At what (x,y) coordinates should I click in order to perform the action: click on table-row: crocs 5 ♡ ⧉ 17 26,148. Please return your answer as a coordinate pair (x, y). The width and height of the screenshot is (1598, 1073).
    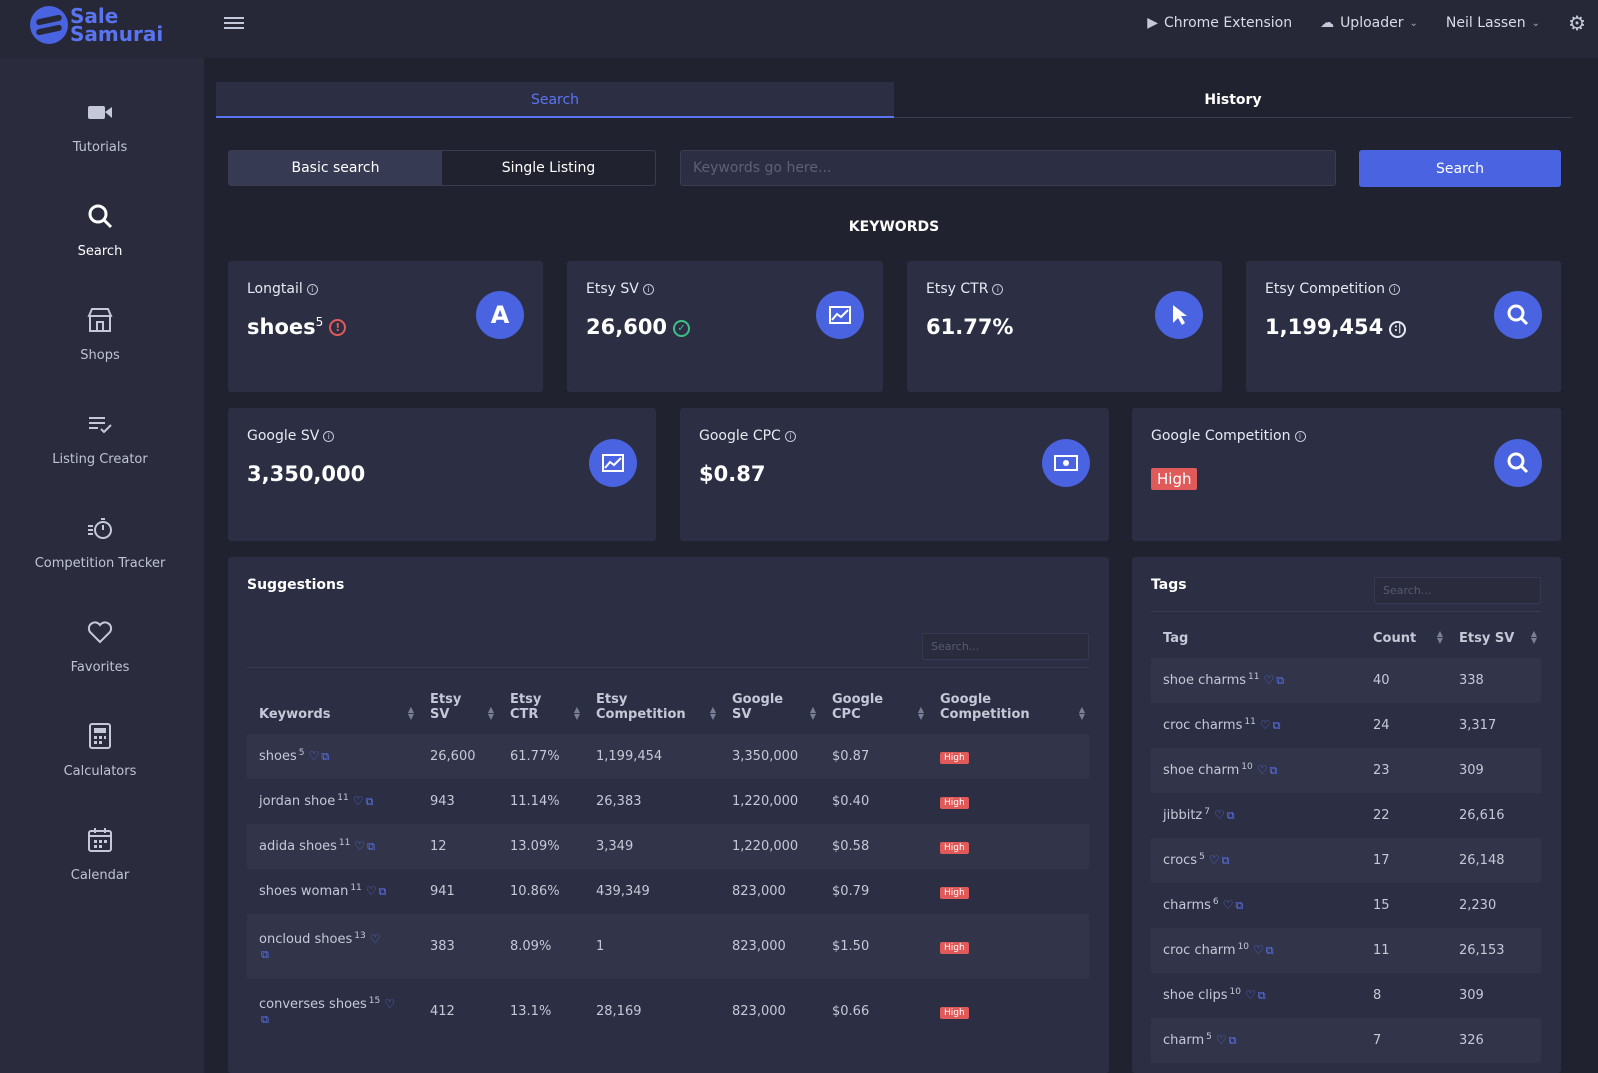
    Looking at the image, I should click on (1346, 860).